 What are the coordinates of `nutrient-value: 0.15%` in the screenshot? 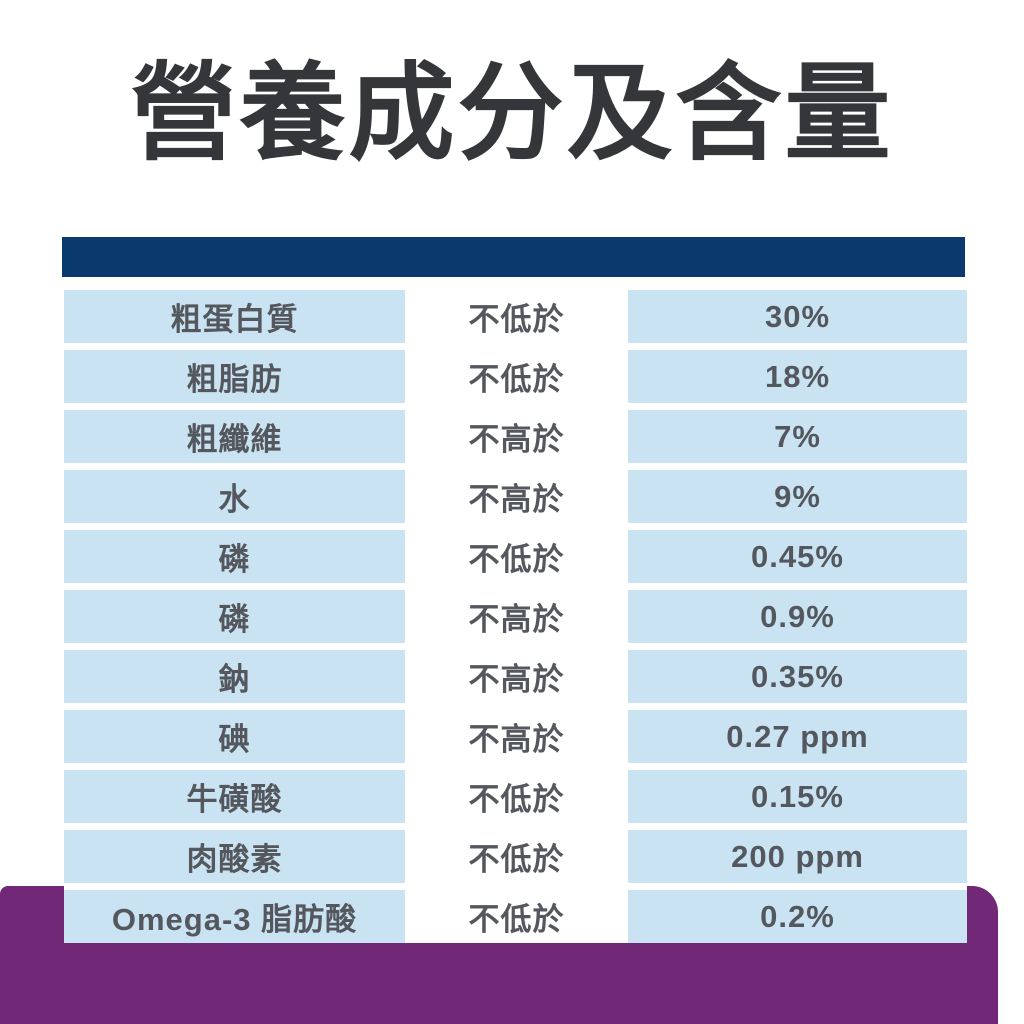 It's located at (797, 796).